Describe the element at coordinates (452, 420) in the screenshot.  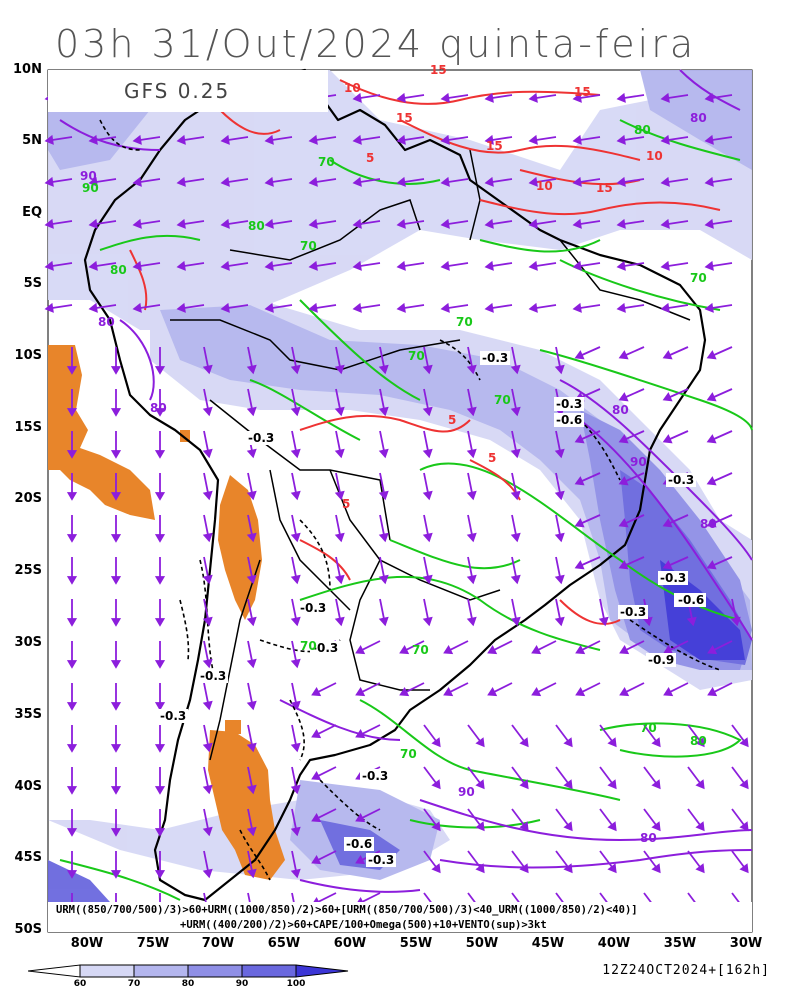
I see `cape-red-label: 5` at that location.